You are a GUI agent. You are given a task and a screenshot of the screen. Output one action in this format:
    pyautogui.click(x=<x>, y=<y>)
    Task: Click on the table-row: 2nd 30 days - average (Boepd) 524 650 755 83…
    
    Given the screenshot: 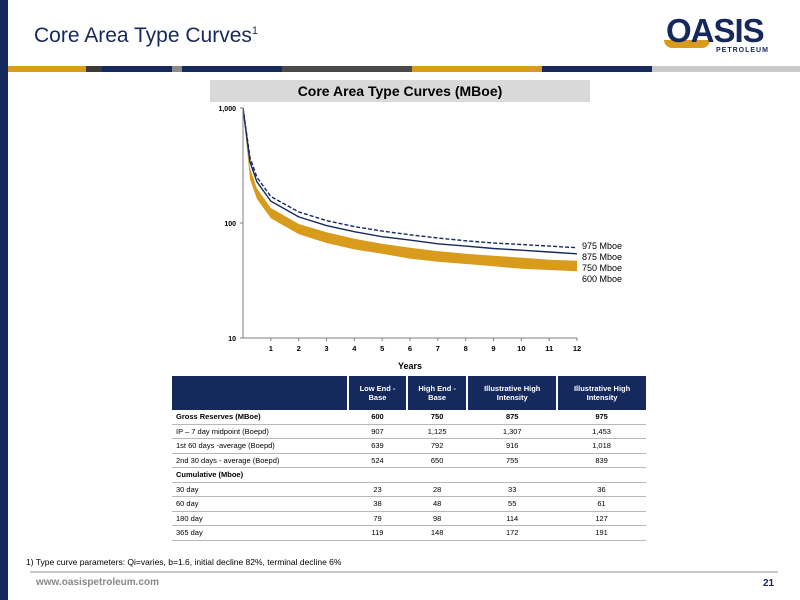 What is the action you would take?
    pyautogui.click(x=409, y=460)
    